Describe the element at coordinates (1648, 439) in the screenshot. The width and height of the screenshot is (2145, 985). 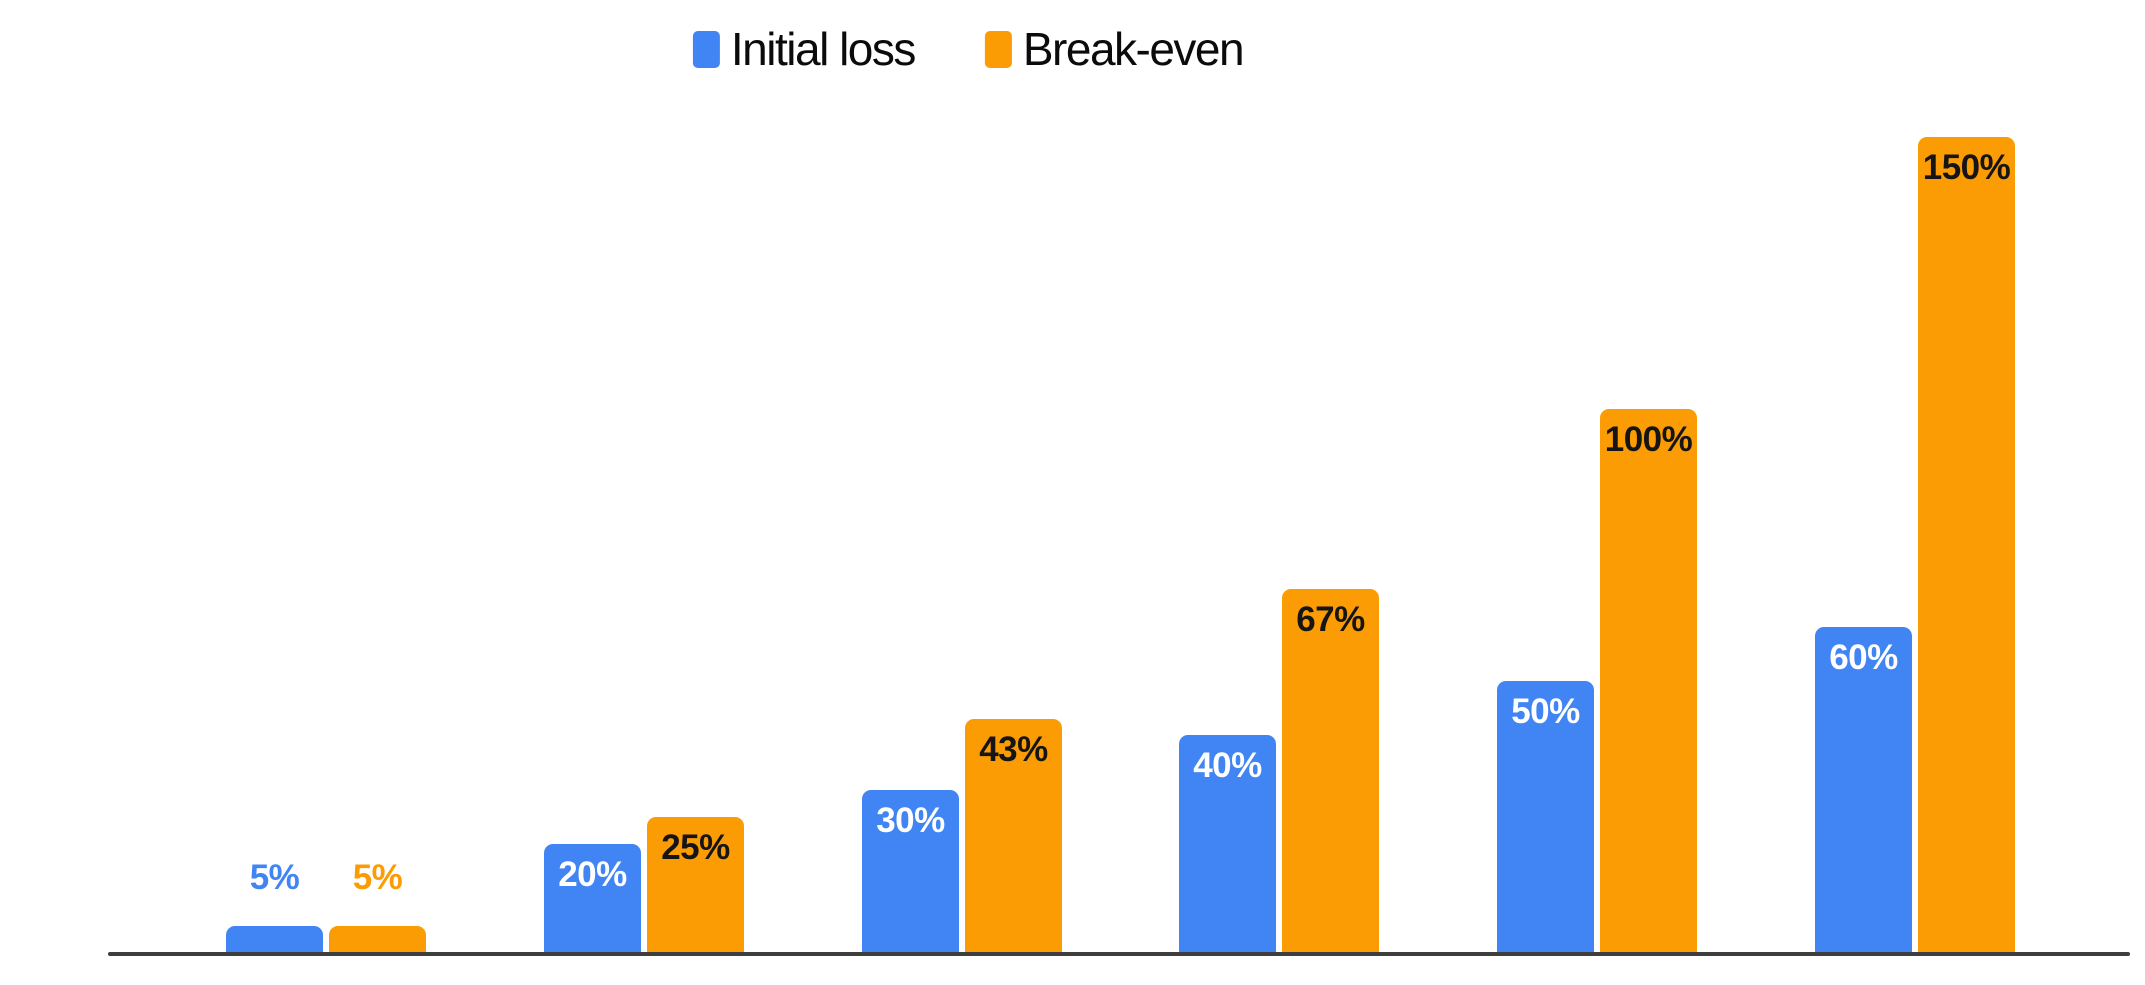
I see `bar-value-label-break-even-5: 100%` at that location.